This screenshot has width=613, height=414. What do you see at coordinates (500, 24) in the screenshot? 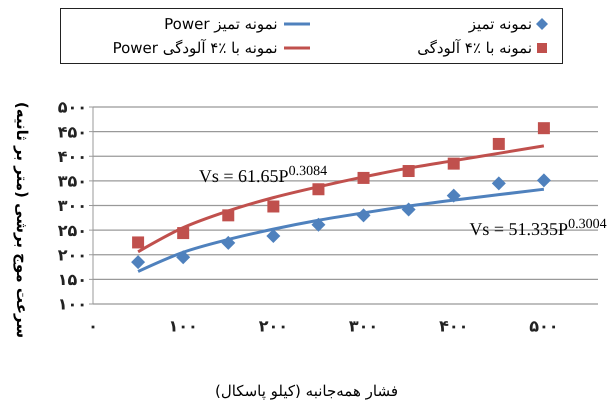
I see `legend-label: نمونه تمیز` at bounding box center [500, 24].